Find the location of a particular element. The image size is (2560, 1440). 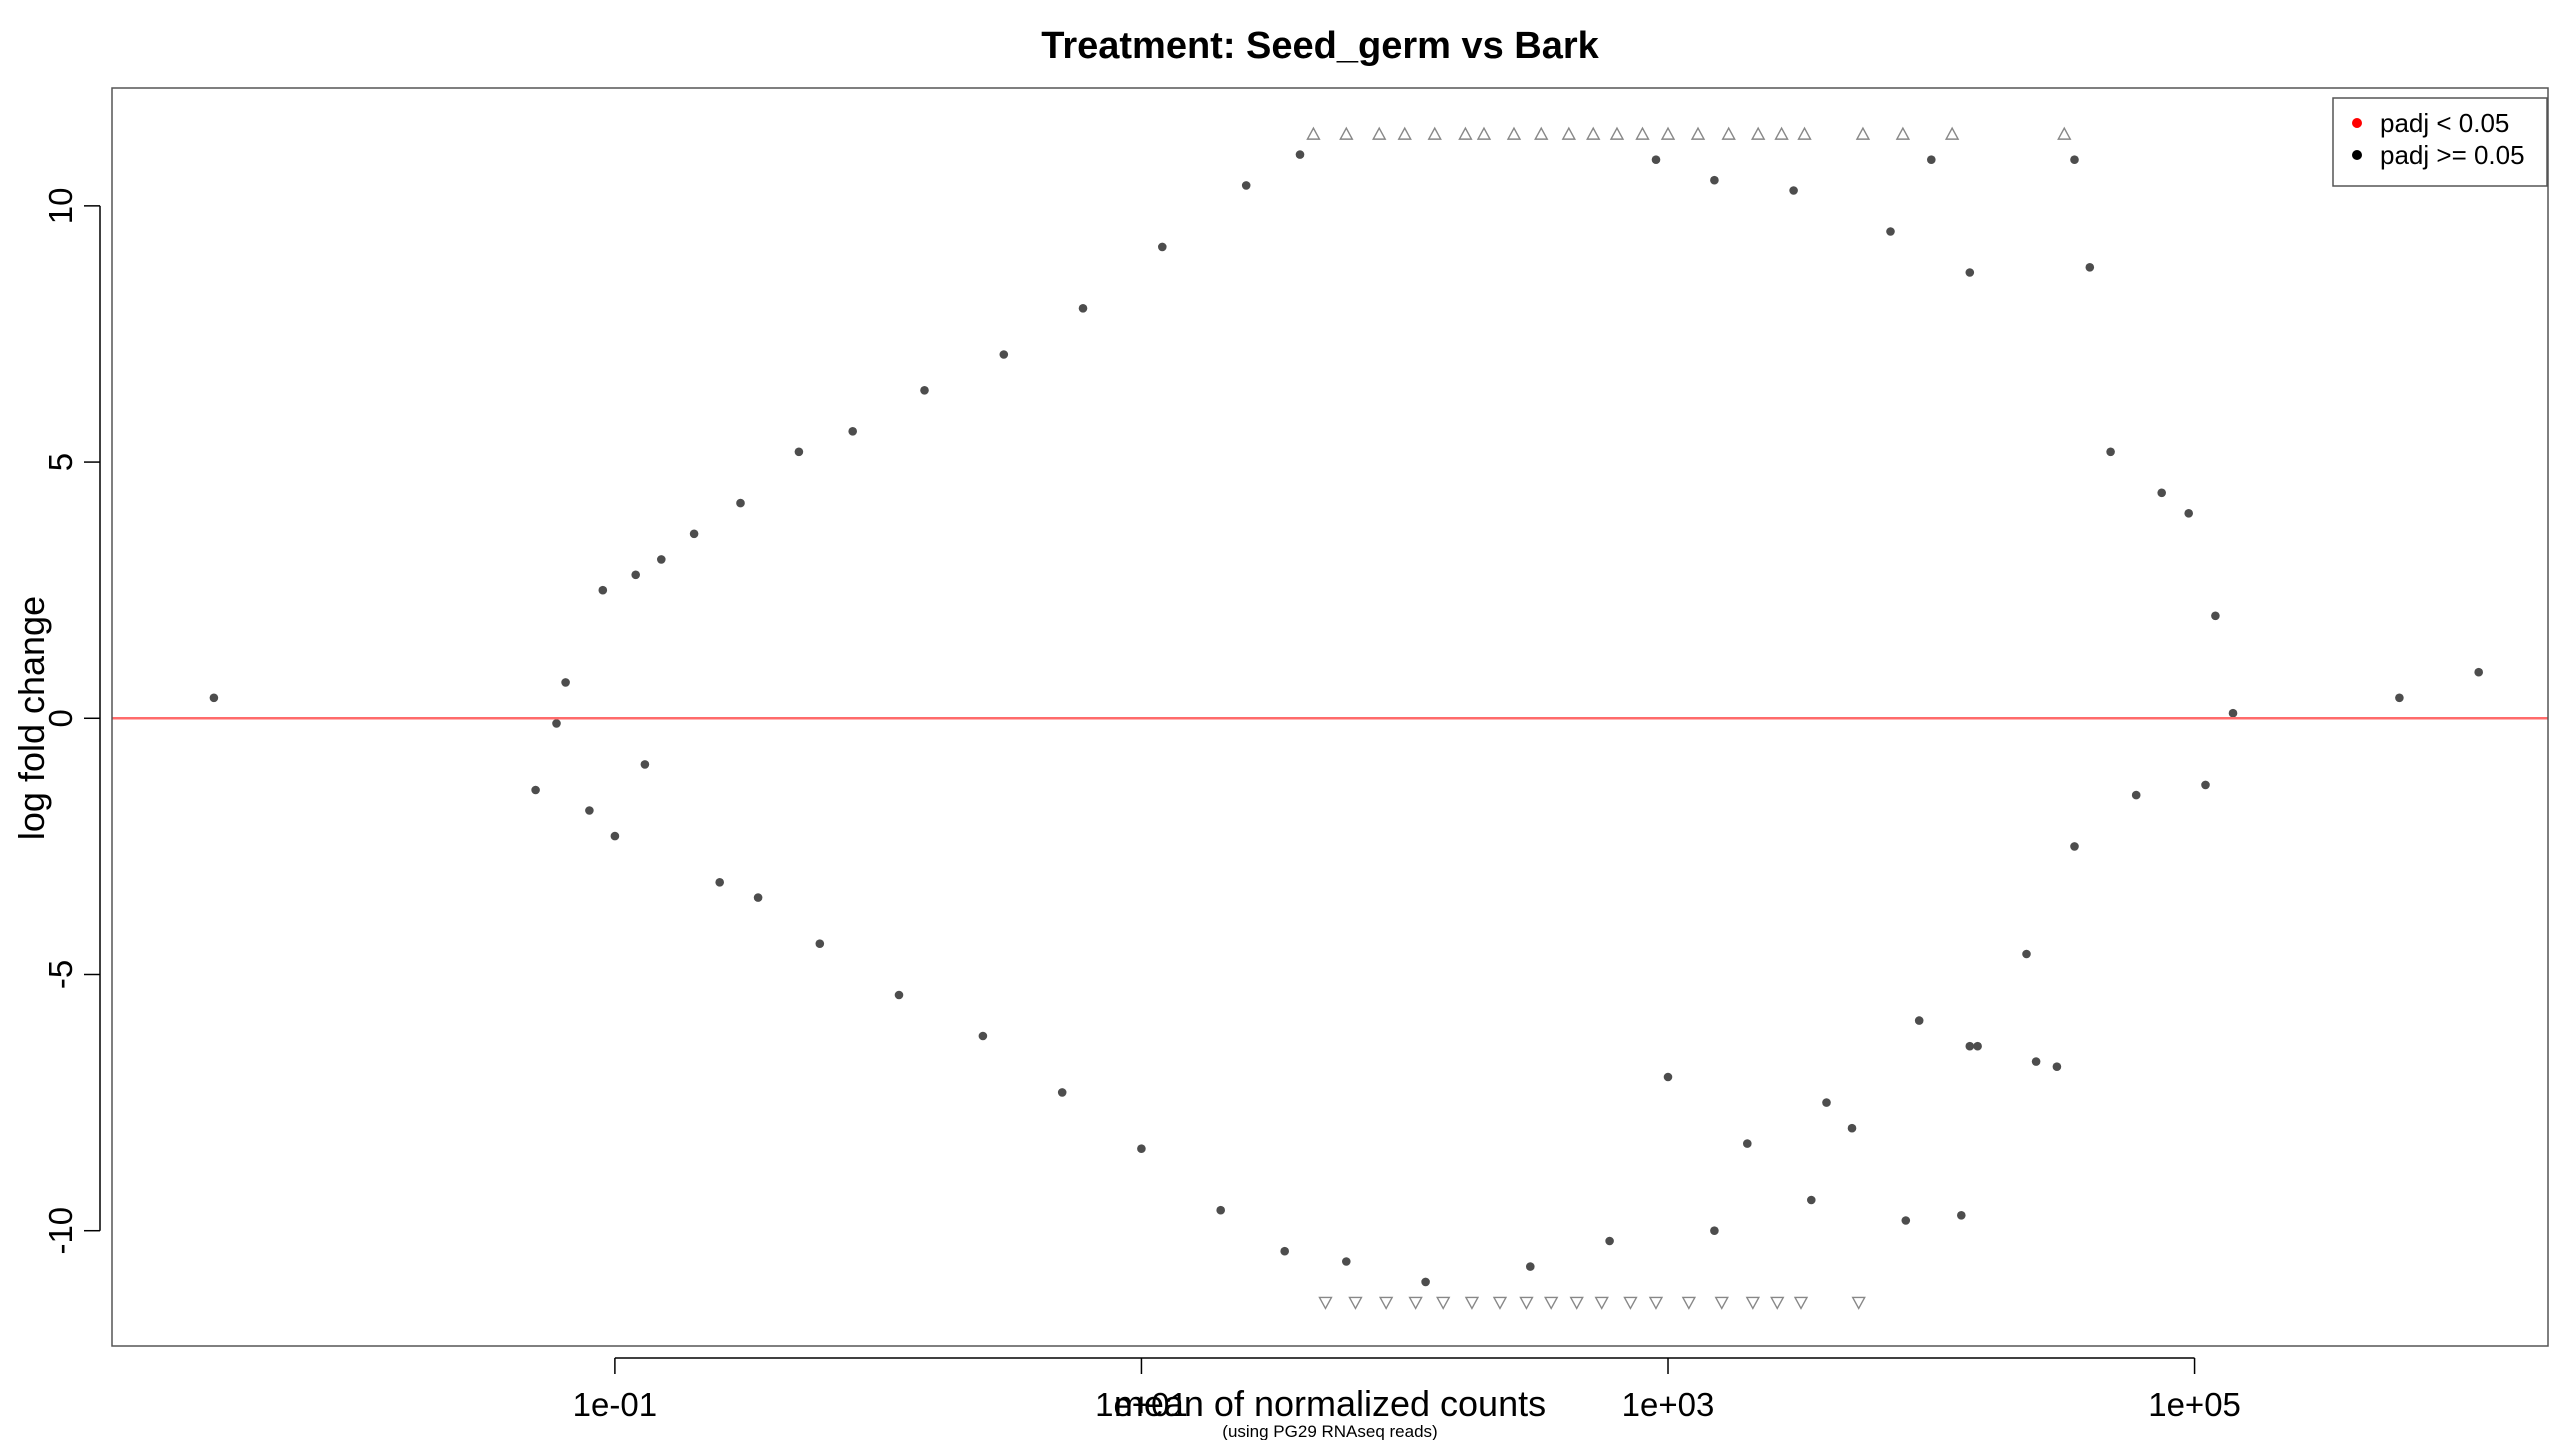

legend-marker-nonsignificant is located at coordinates (2357, 155).